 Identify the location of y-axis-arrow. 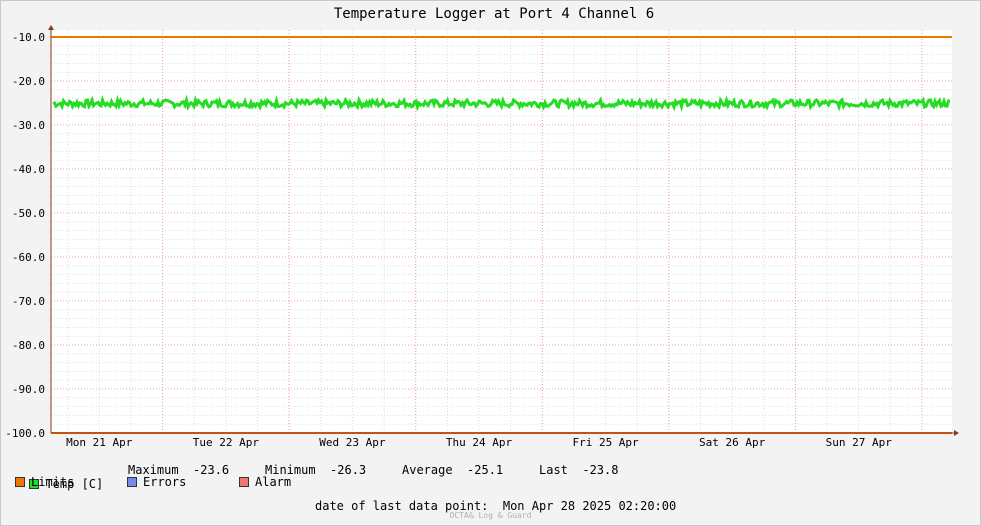
(51, 27).